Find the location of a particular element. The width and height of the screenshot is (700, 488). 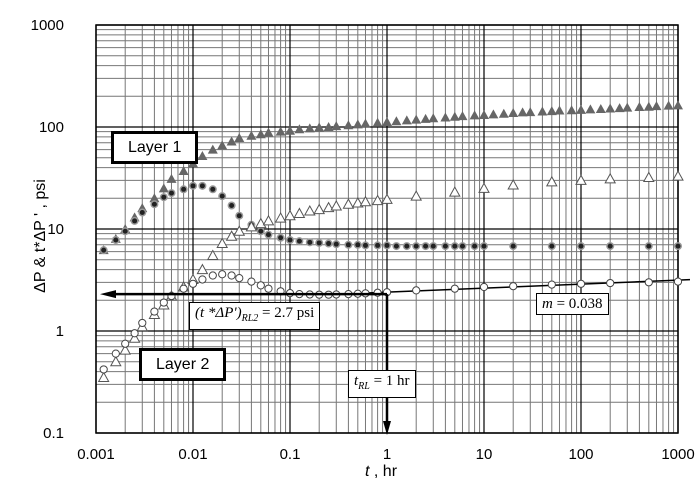

guide-arrows is located at coordinates (245, 362).